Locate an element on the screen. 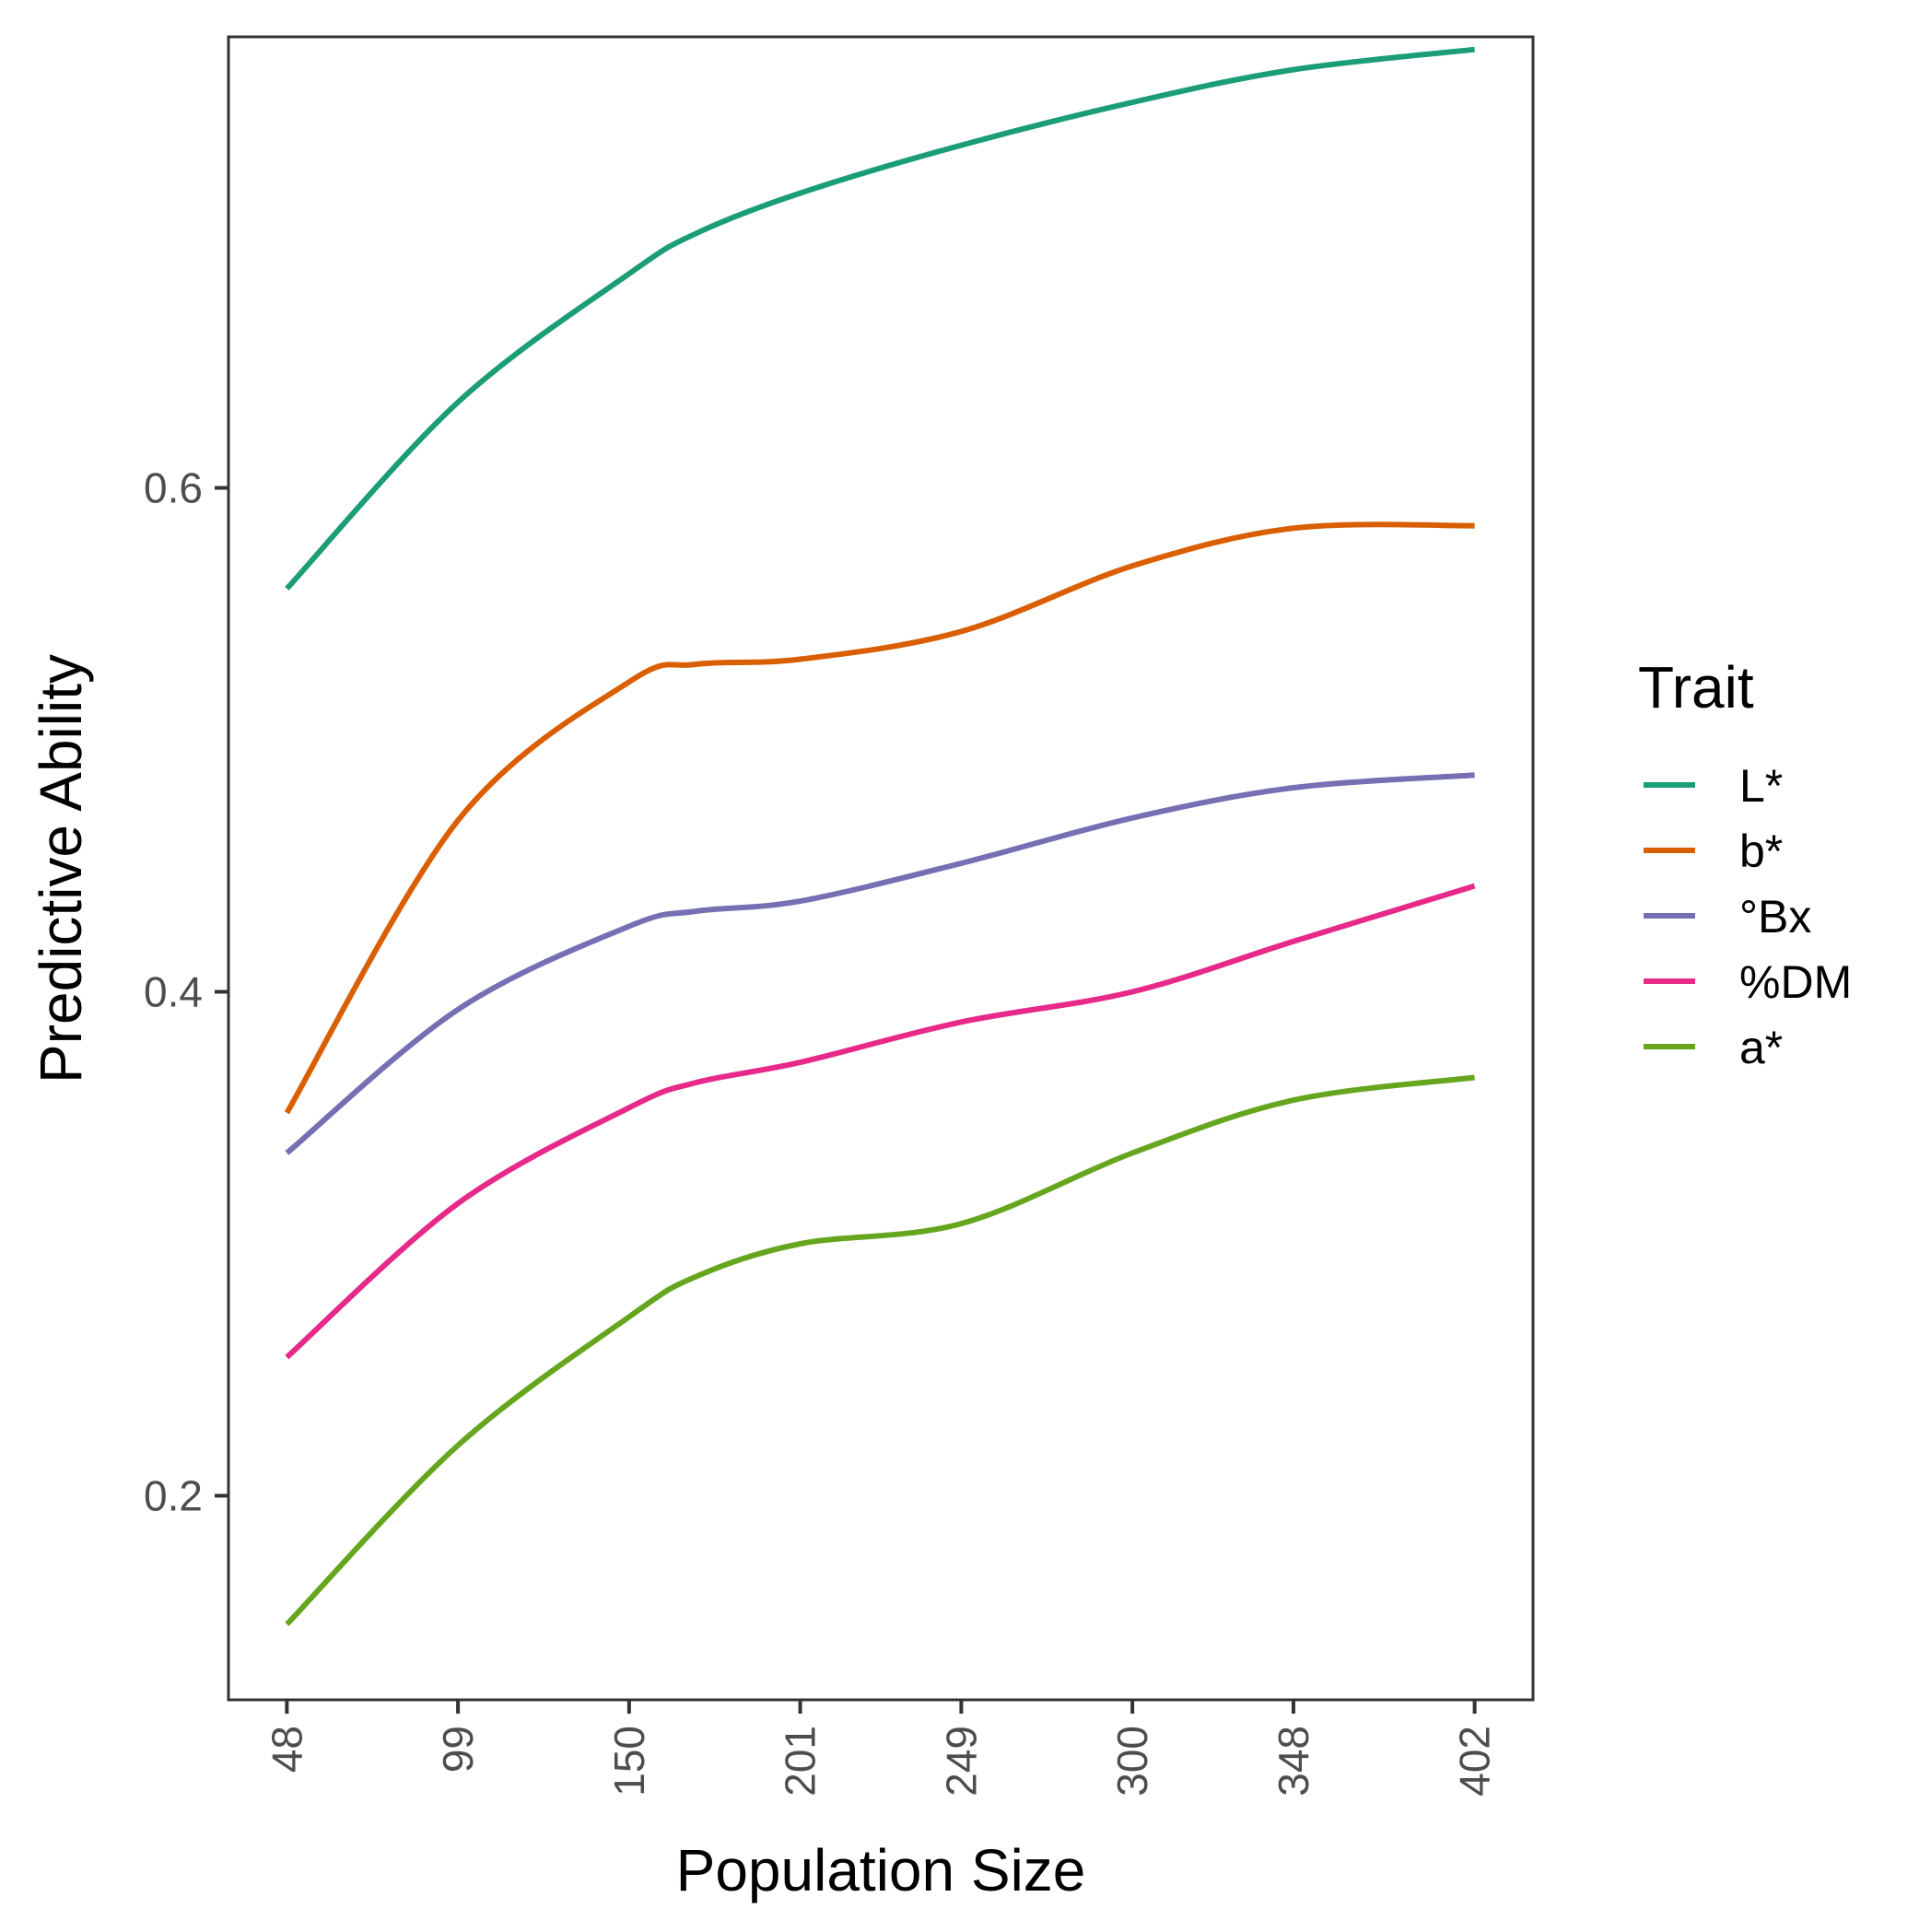 The image size is (1931, 1932). y-axis-title: Predictive Ability is located at coordinates (61, 868).